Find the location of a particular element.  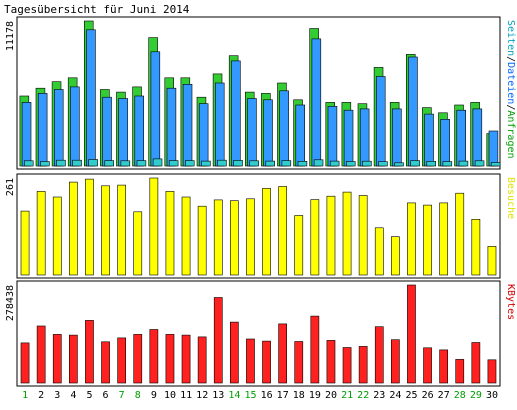

day-label: 11 is located at coordinates (186, 395).